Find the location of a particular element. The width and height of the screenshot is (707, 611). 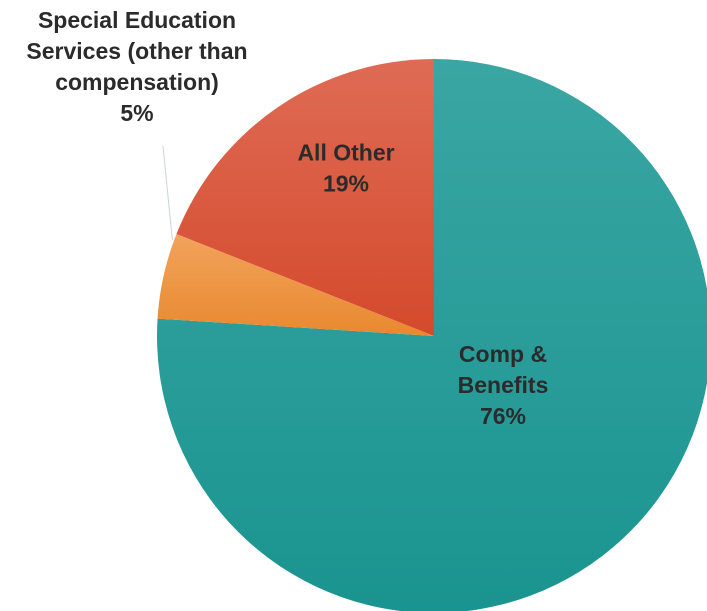

slice-value-label: 76% is located at coordinates (503, 416).